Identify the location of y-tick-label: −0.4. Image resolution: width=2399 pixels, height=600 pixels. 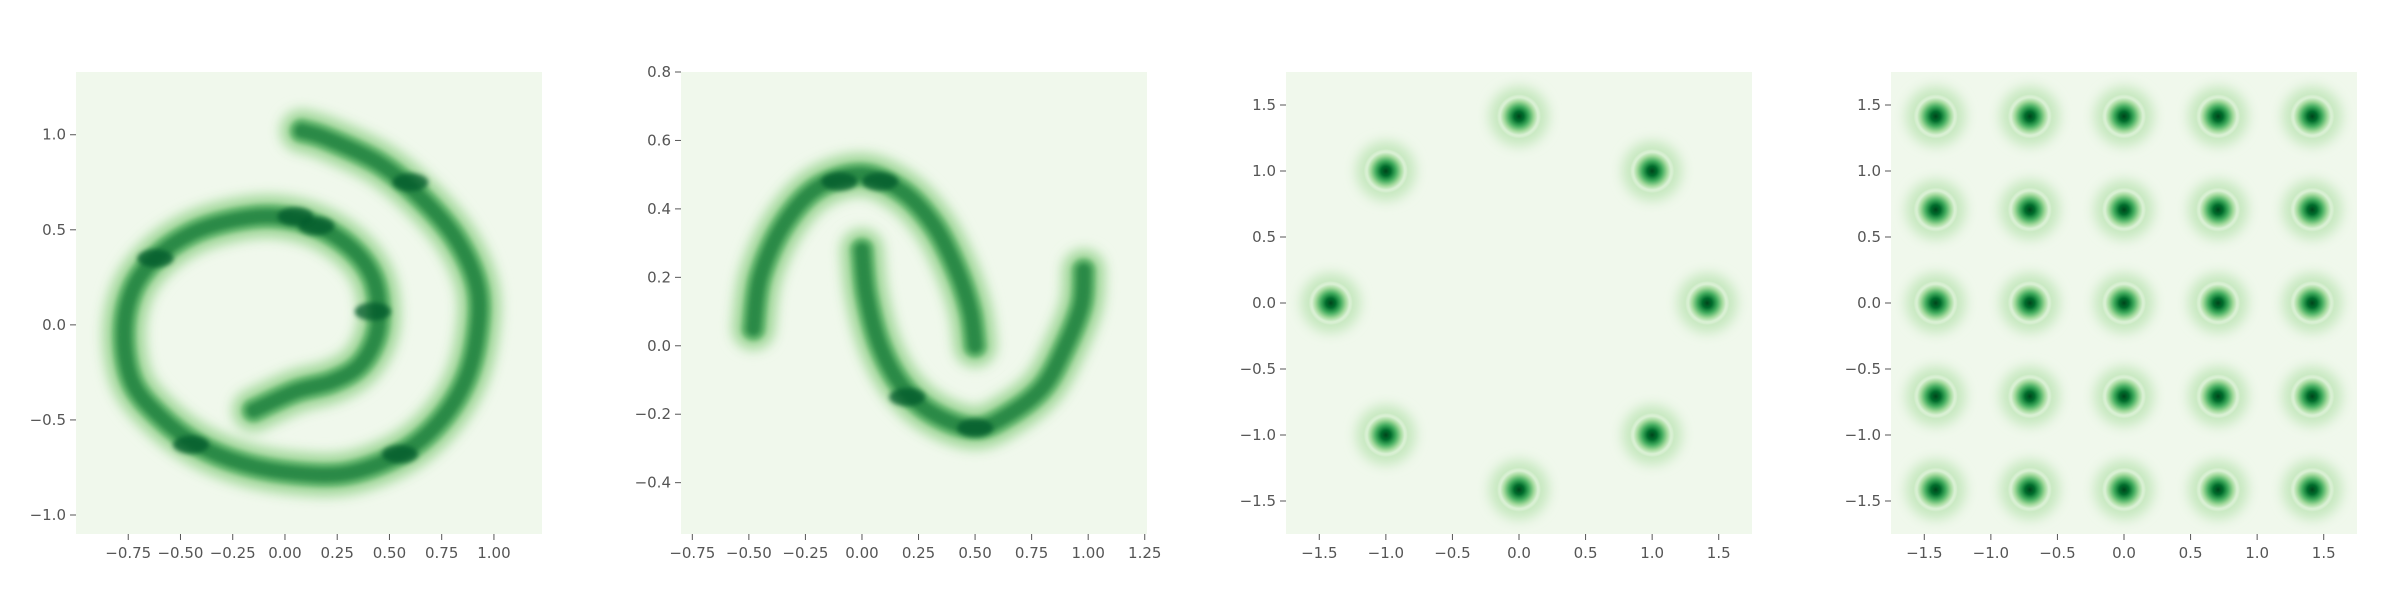
(653, 483).